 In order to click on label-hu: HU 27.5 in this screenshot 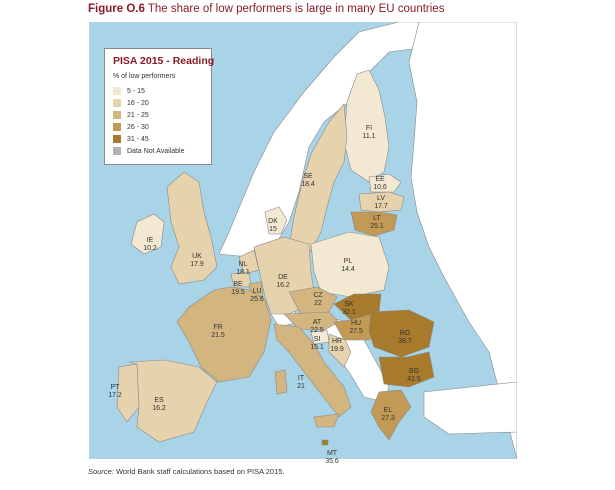, I will do `click(356, 327)`.